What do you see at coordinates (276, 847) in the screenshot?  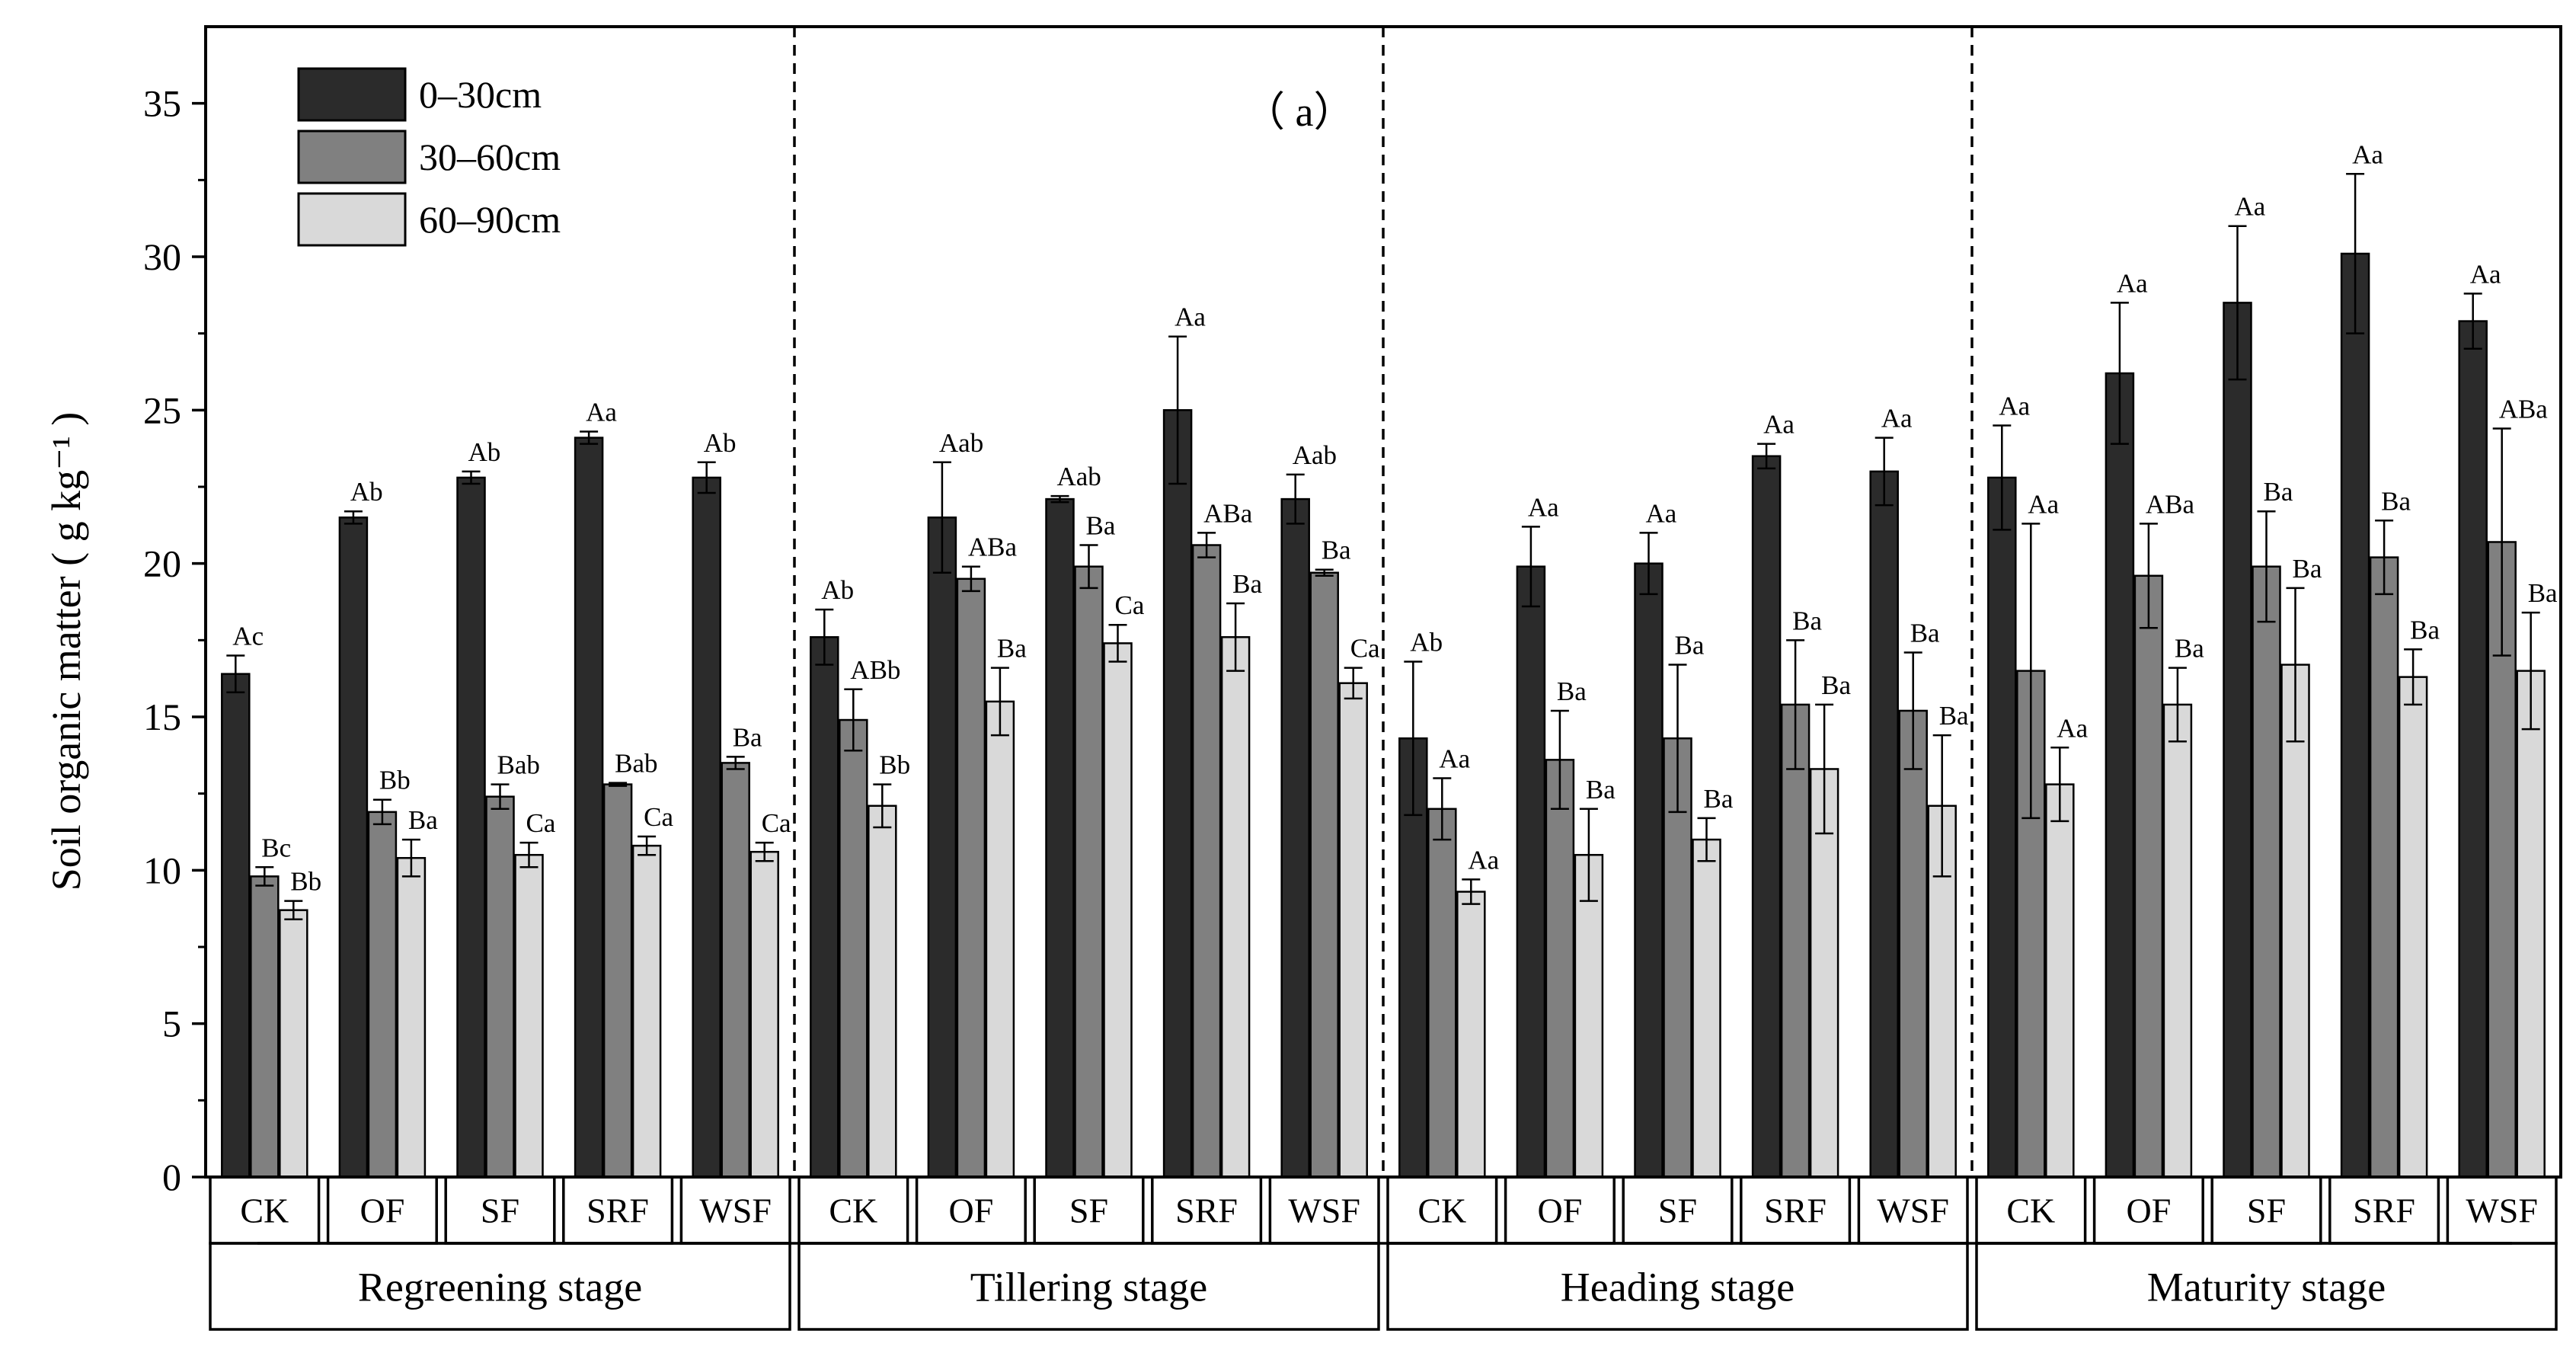 I see `significance-label: Bc` at bounding box center [276, 847].